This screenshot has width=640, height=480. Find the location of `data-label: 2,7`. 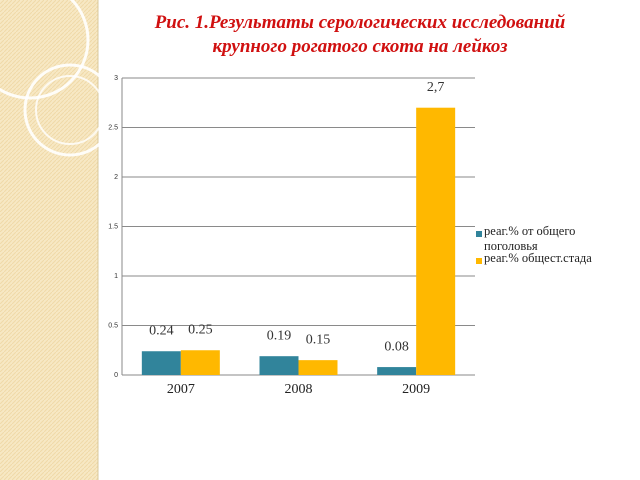

data-label: 2,7 is located at coordinates (436, 87).